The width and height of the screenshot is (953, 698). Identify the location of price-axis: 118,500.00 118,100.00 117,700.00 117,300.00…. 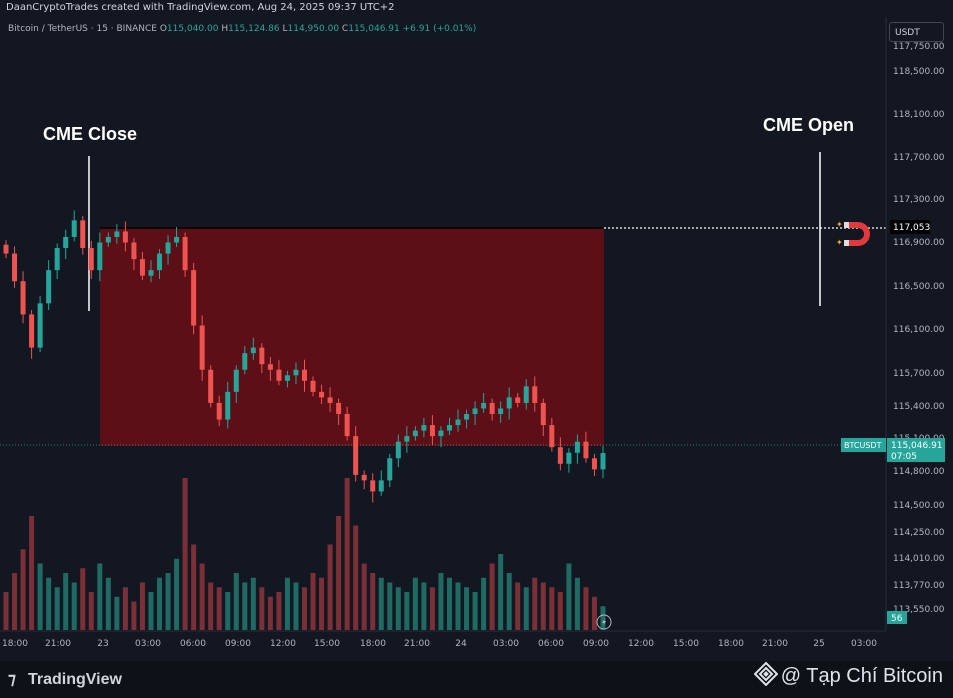
(919, 328).